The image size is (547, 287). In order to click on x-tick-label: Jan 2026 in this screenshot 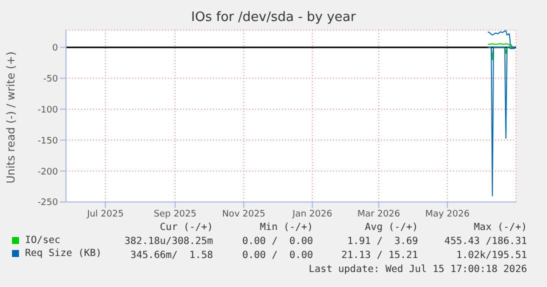, I will do `click(312, 214)`.